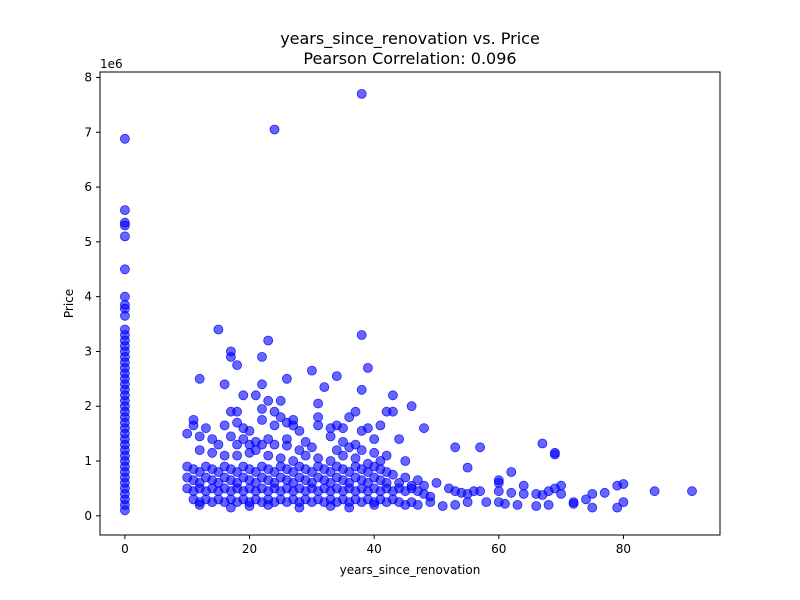 This screenshot has width=800, height=600. Describe the element at coordinates (410, 570) in the screenshot. I see `x-axis-label: years_since_renovation` at that location.